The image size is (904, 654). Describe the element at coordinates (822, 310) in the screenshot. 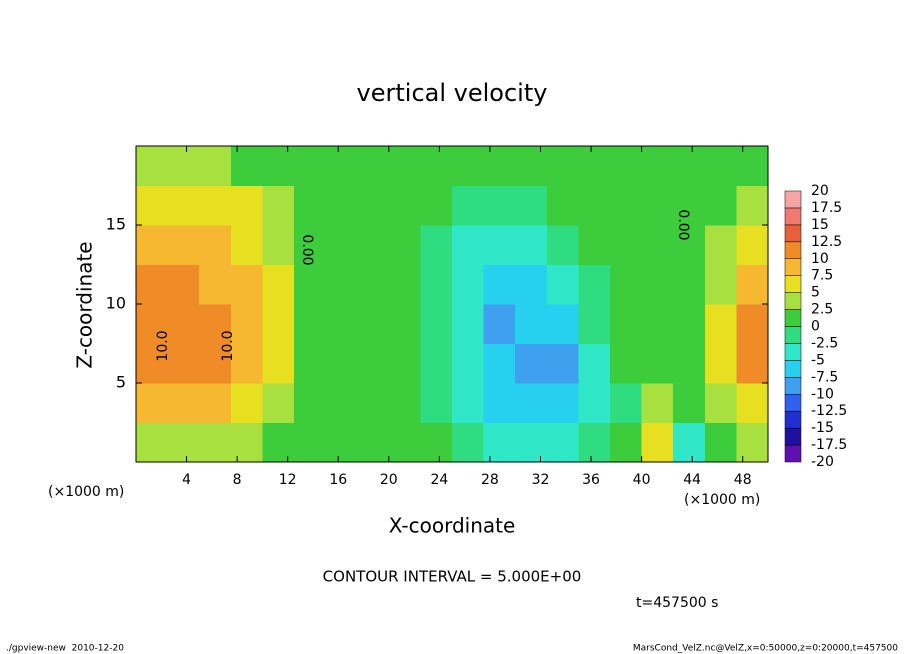

I see `colorbar-label: 2.5` at that location.